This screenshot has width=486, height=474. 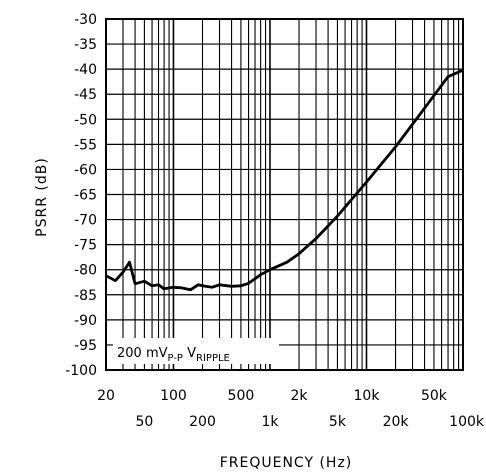 What do you see at coordinates (467, 422) in the screenshot?
I see `x-tick-label: 100k` at bounding box center [467, 422].